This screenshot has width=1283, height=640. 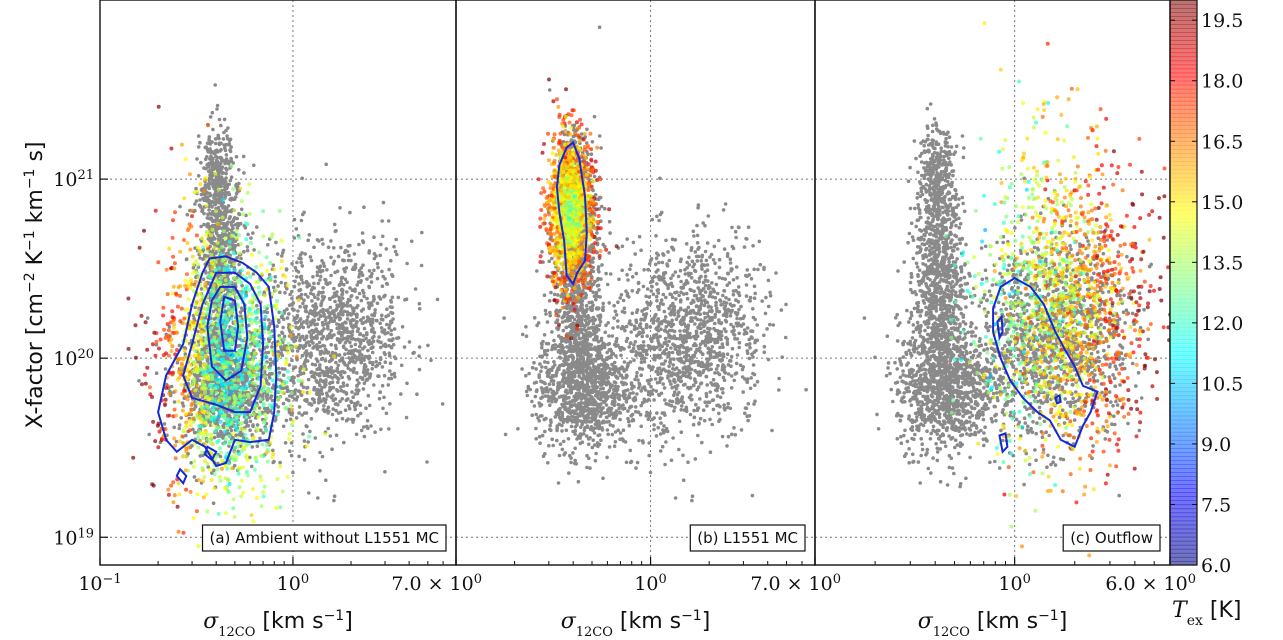 I want to click on colored-points, so click(x=1056, y=289).